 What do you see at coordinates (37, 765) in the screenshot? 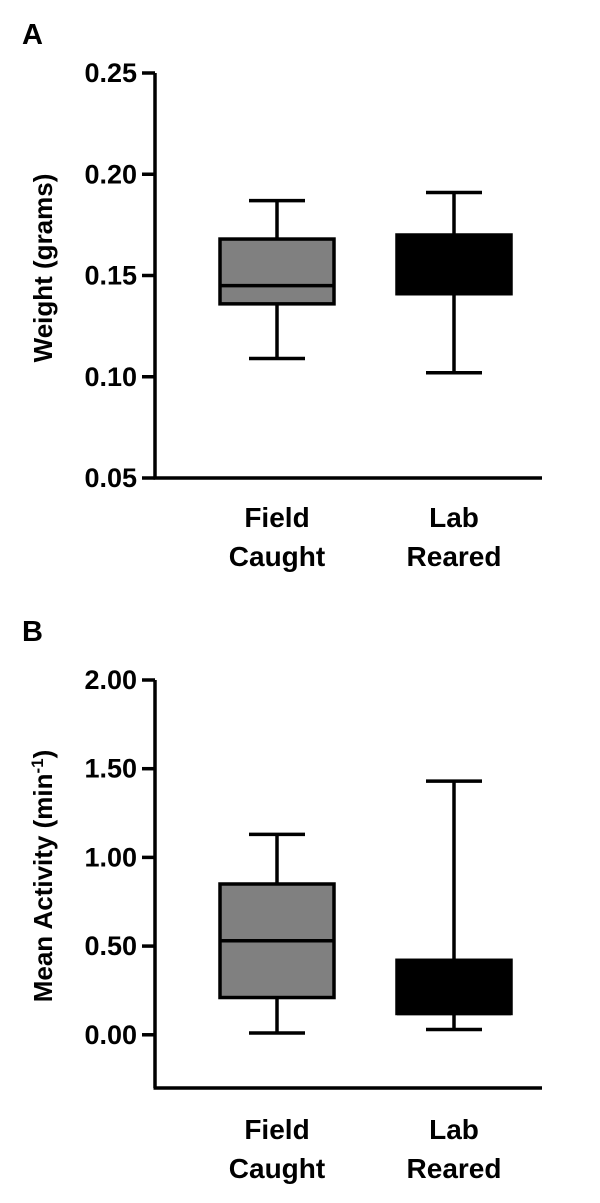
I see `y-axis-title-superscript: -1` at bounding box center [37, 765].